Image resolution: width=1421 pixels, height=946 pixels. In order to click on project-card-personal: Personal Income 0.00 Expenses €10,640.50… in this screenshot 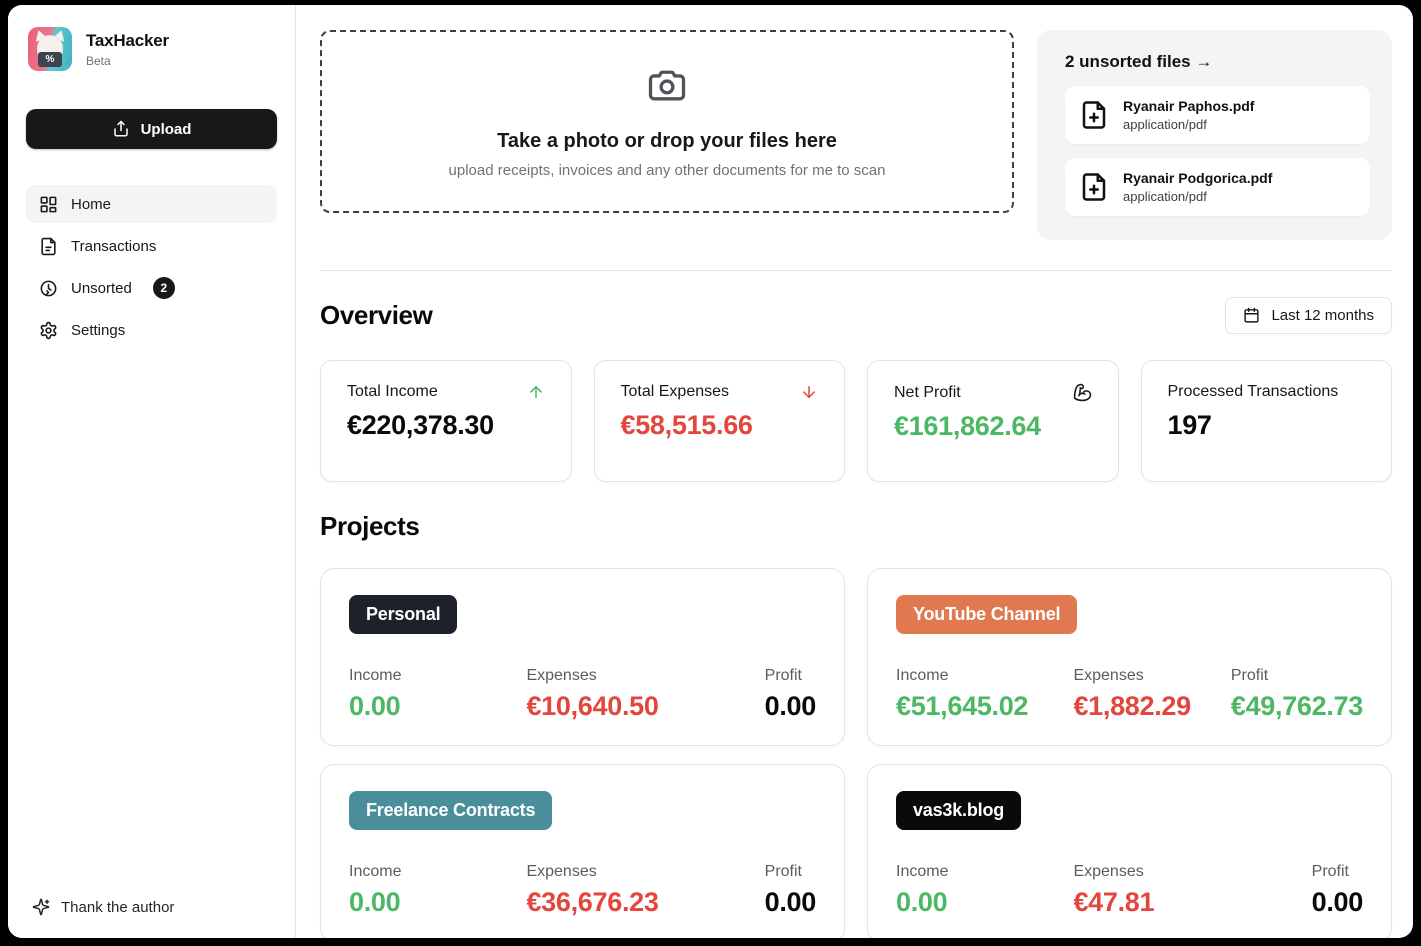, I will do `click(582, 657)`.